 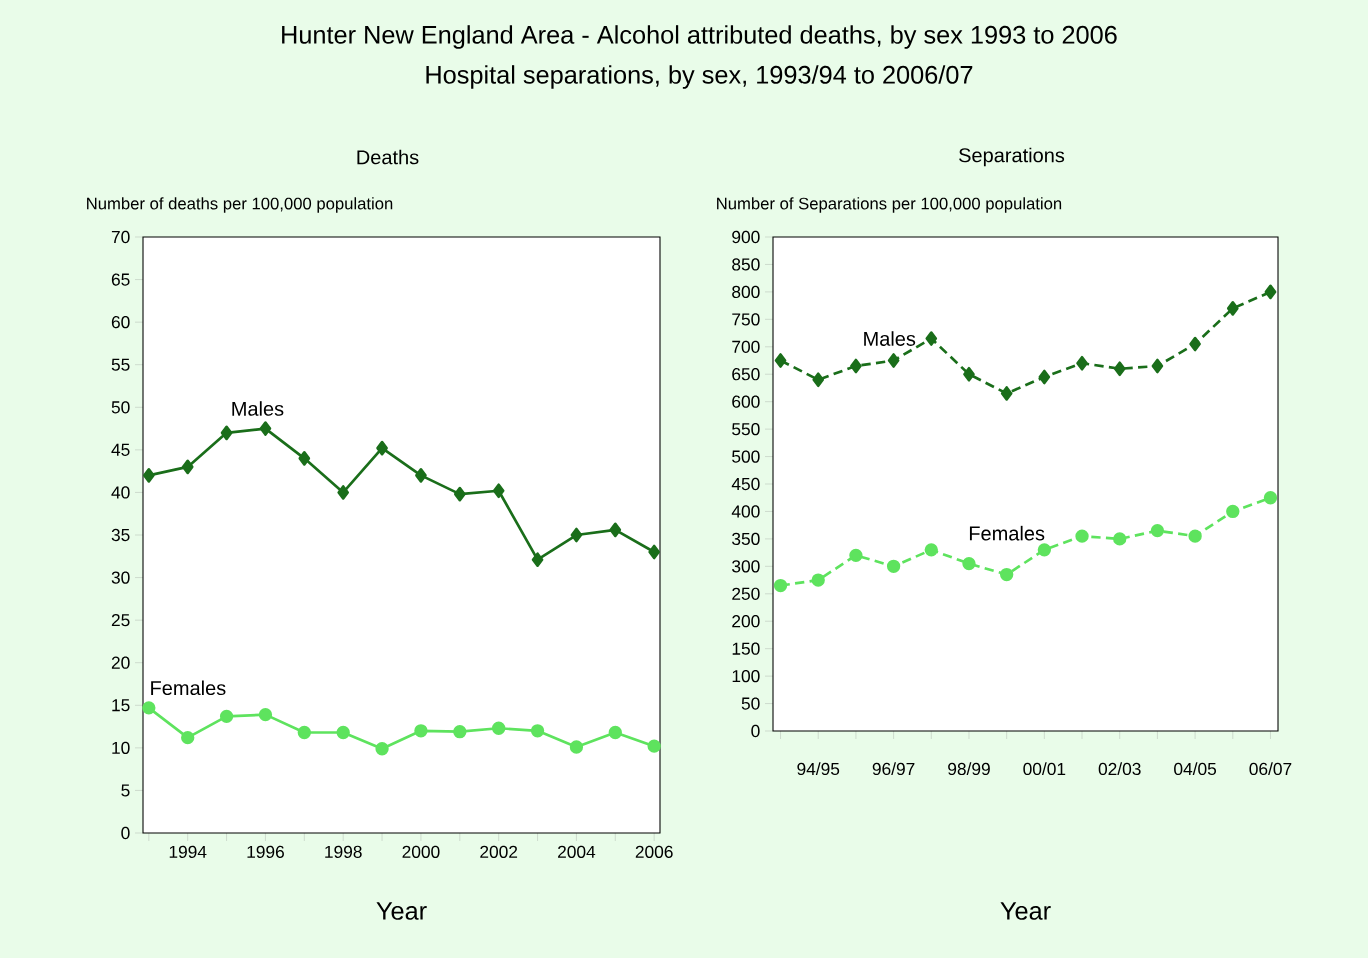 What do you see at coordinates (746, 621) in the screenshot?
I see `y-tick-label: 200` at bounding box center [746, 621].